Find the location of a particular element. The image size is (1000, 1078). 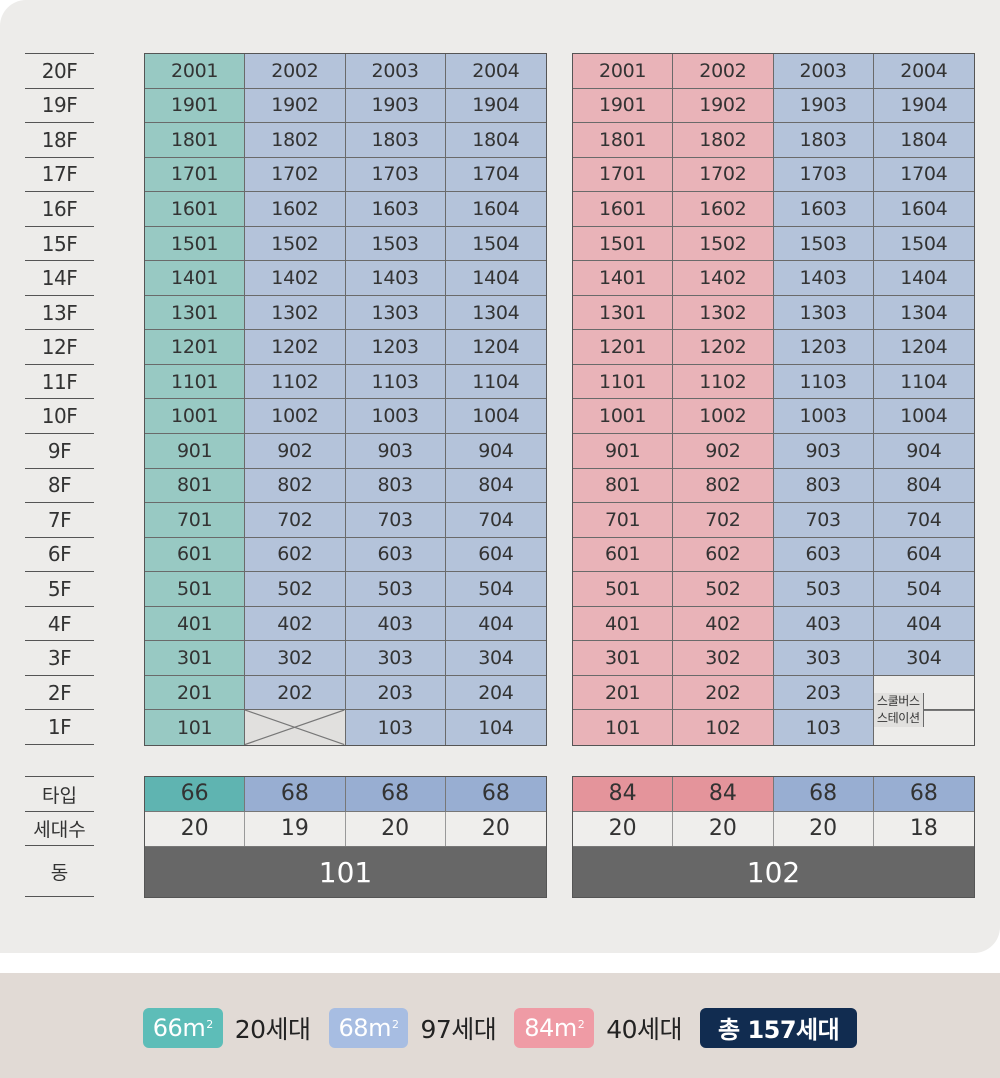

floor-label: 14F is located at coordinates (59, 277).